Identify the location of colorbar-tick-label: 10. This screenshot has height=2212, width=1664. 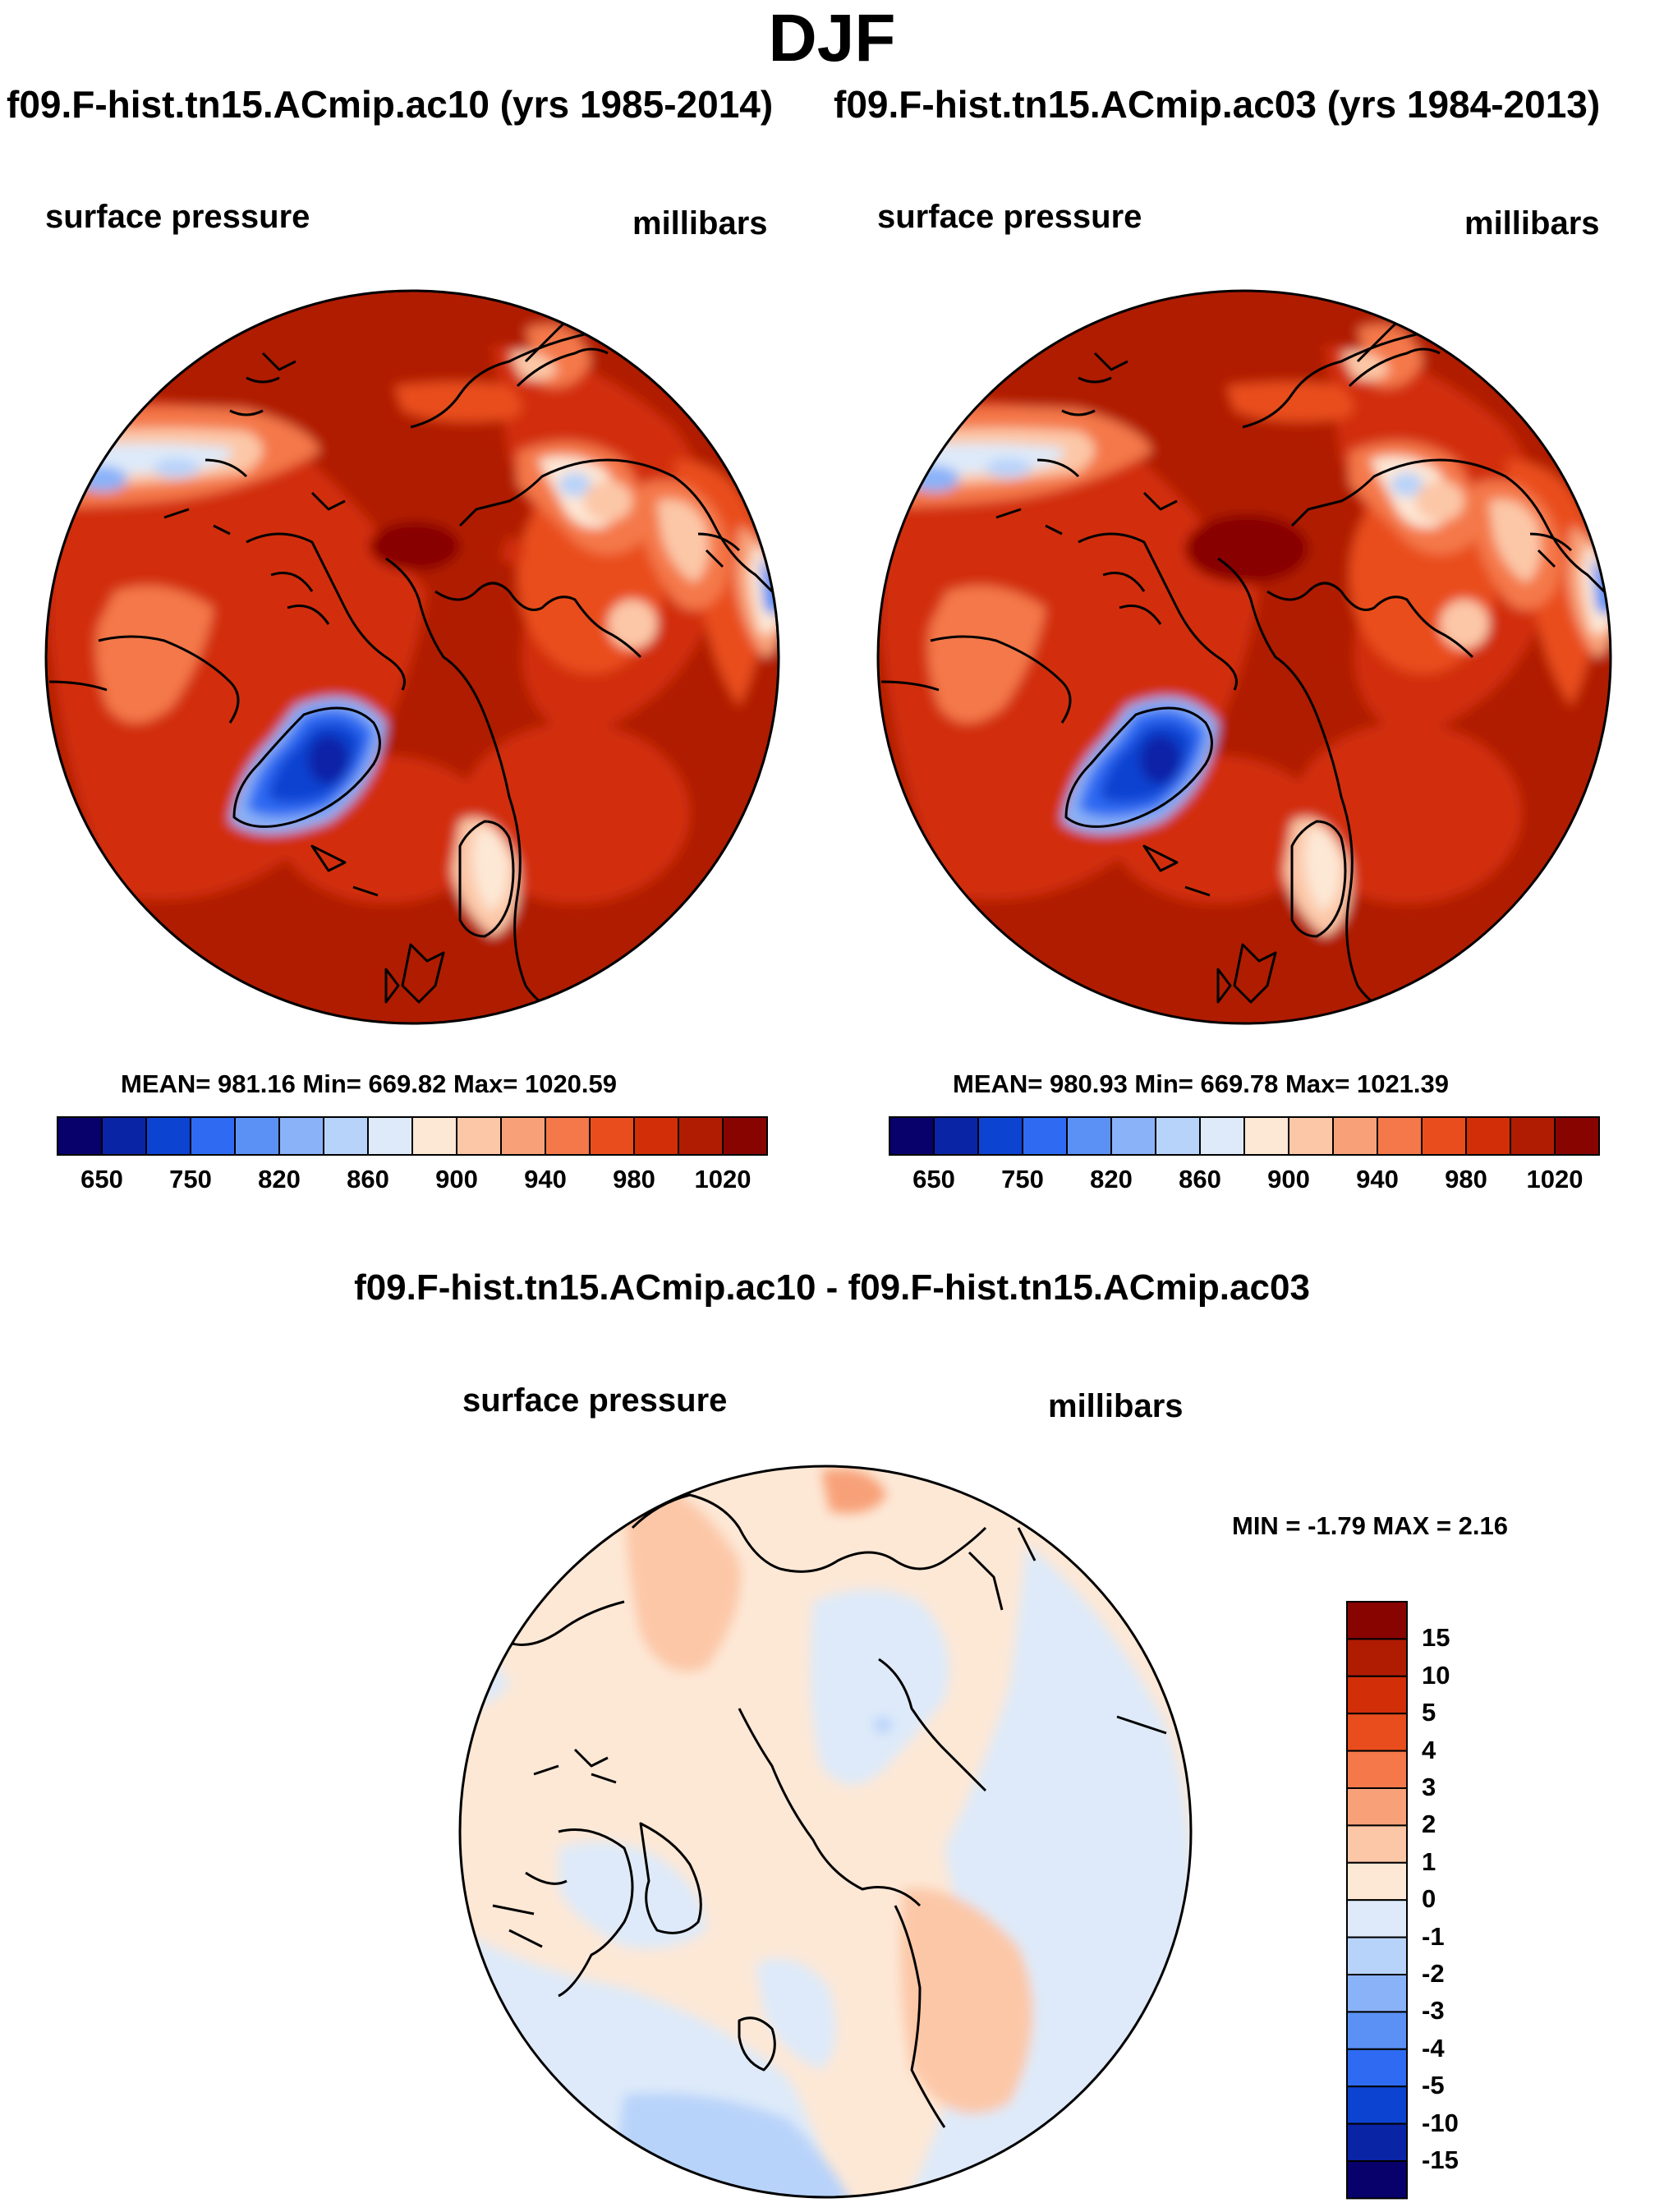
(1436, 1675).